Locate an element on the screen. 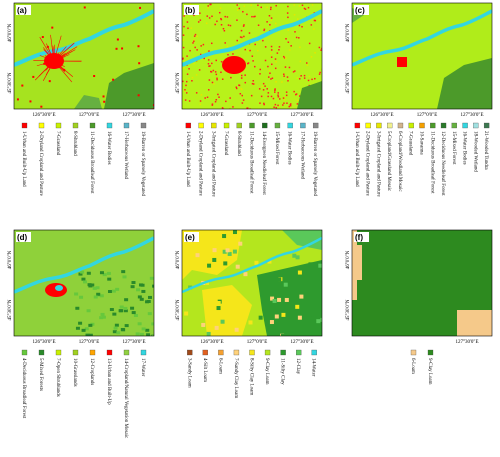 This screenshot has height=457, width=500. legend-label: 18-Wooded Wetland is located at coordinates (474, 151).